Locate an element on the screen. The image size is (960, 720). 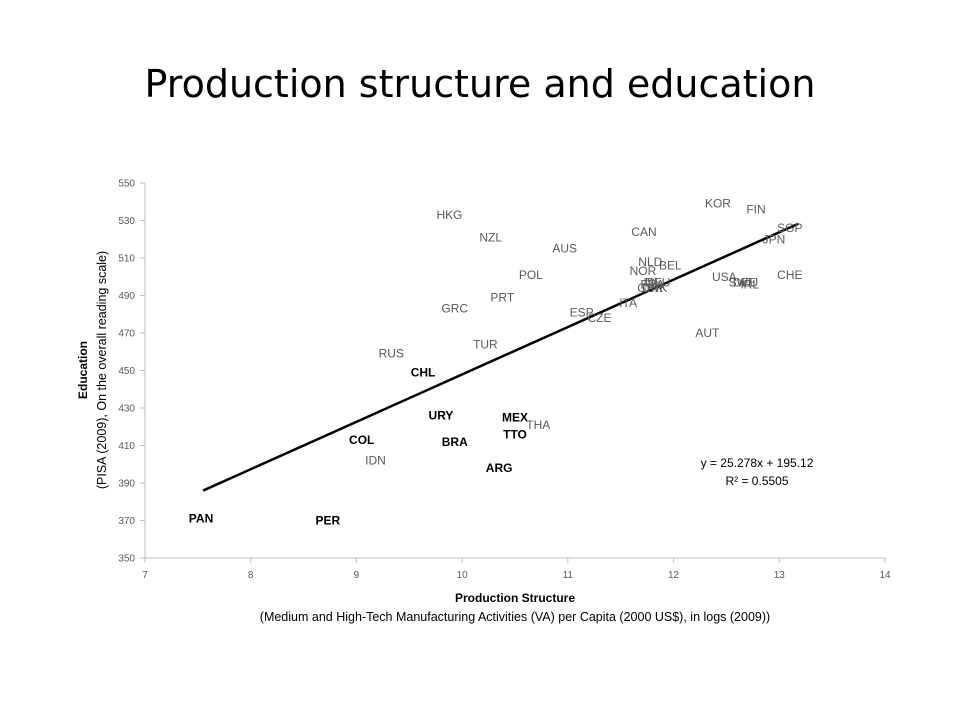
y-tick-label: 550 is located at coordinates (126, 184).